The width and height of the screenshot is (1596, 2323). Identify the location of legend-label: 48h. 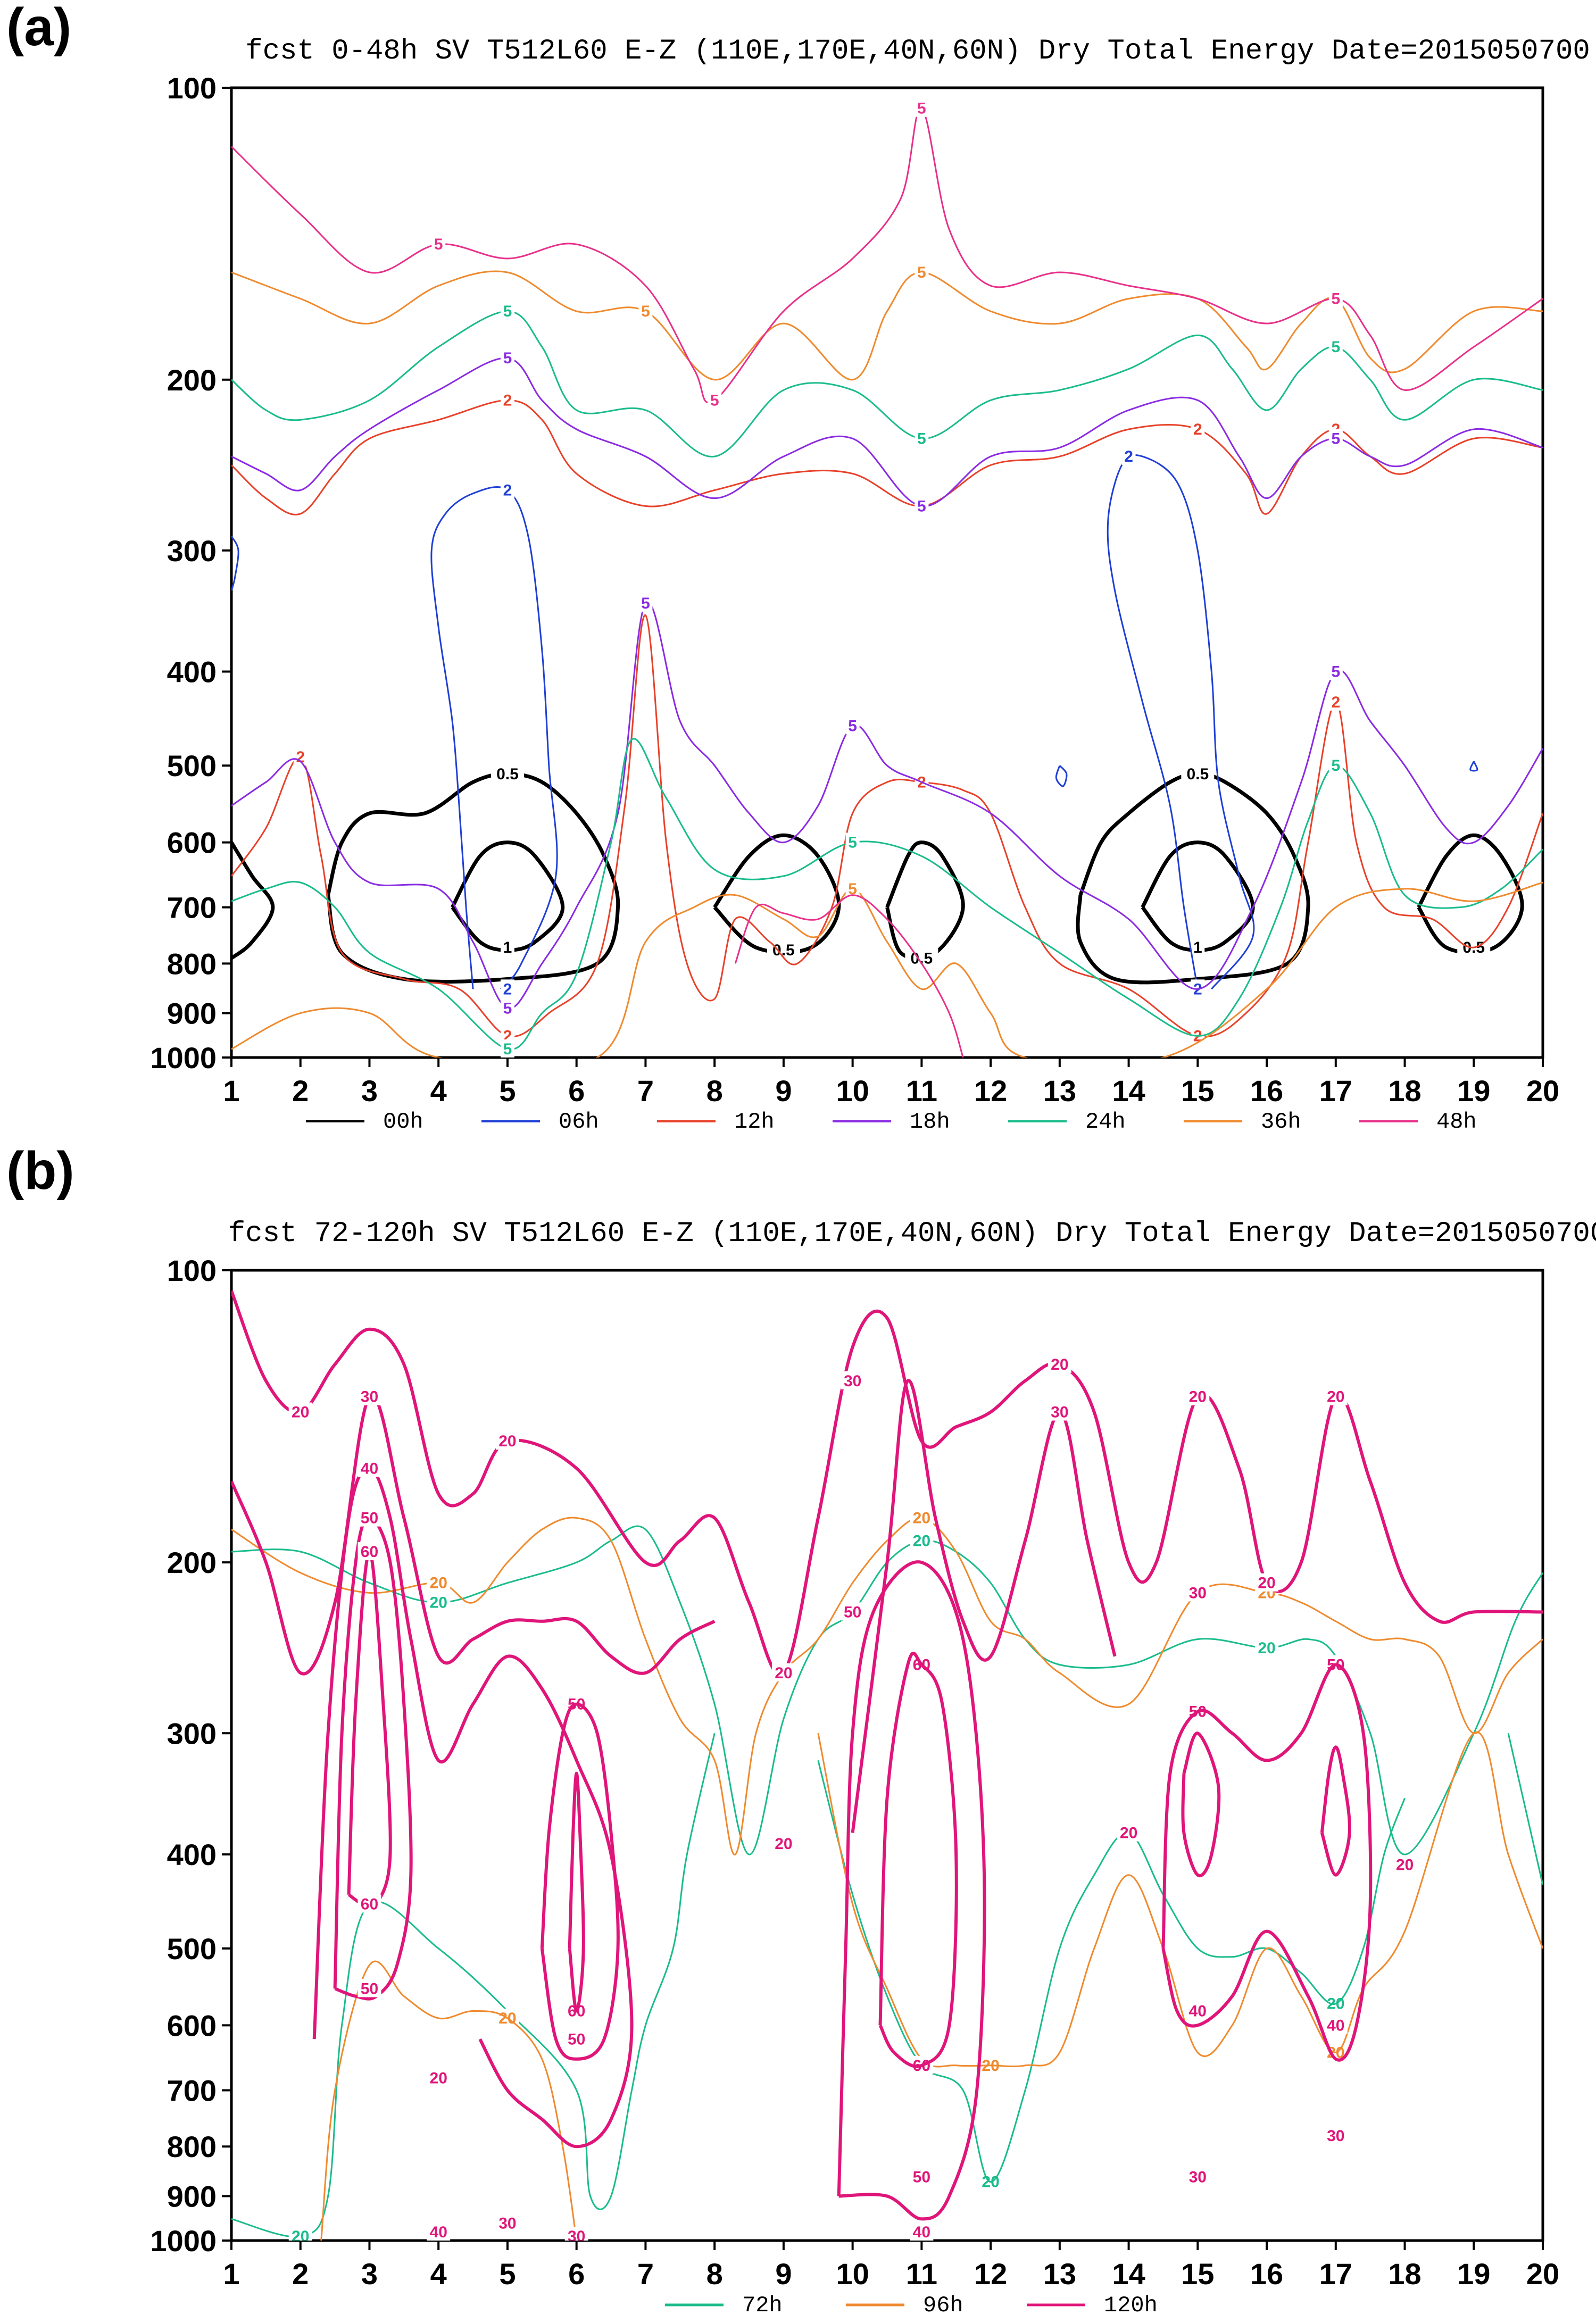
(1456, 1122).